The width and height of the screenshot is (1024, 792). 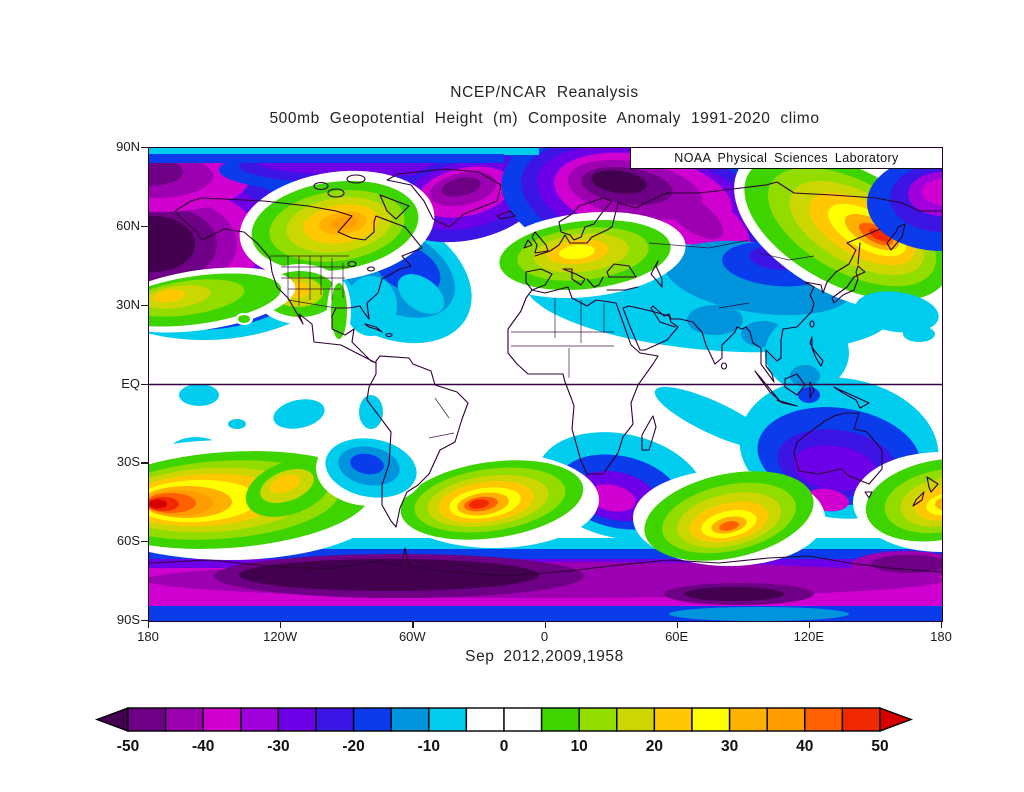 I want to click on lat-tick-label: EQ, so click(x=130, y=383).